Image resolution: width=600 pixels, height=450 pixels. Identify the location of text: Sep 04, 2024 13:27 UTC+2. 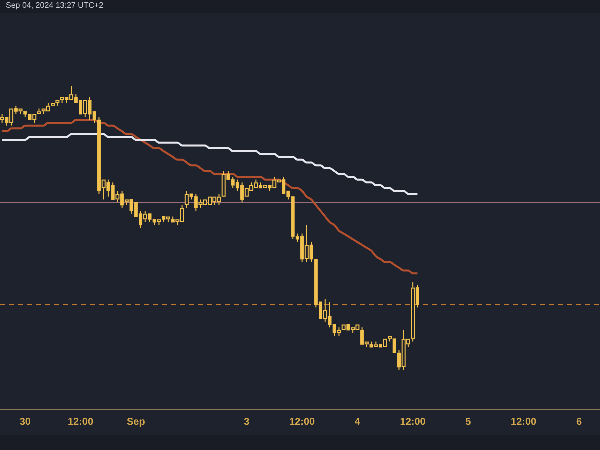
(55, 5).